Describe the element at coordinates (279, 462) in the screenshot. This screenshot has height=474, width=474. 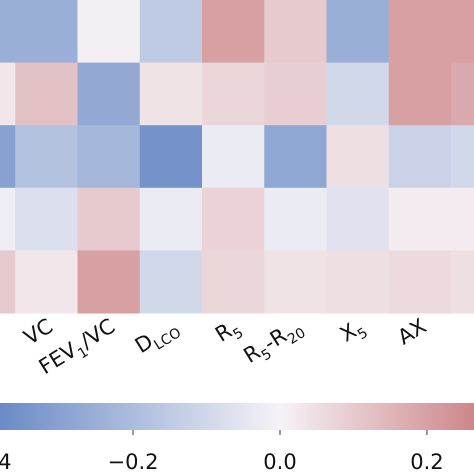
I see `colorbar-tick-label: 0.0` at that location.